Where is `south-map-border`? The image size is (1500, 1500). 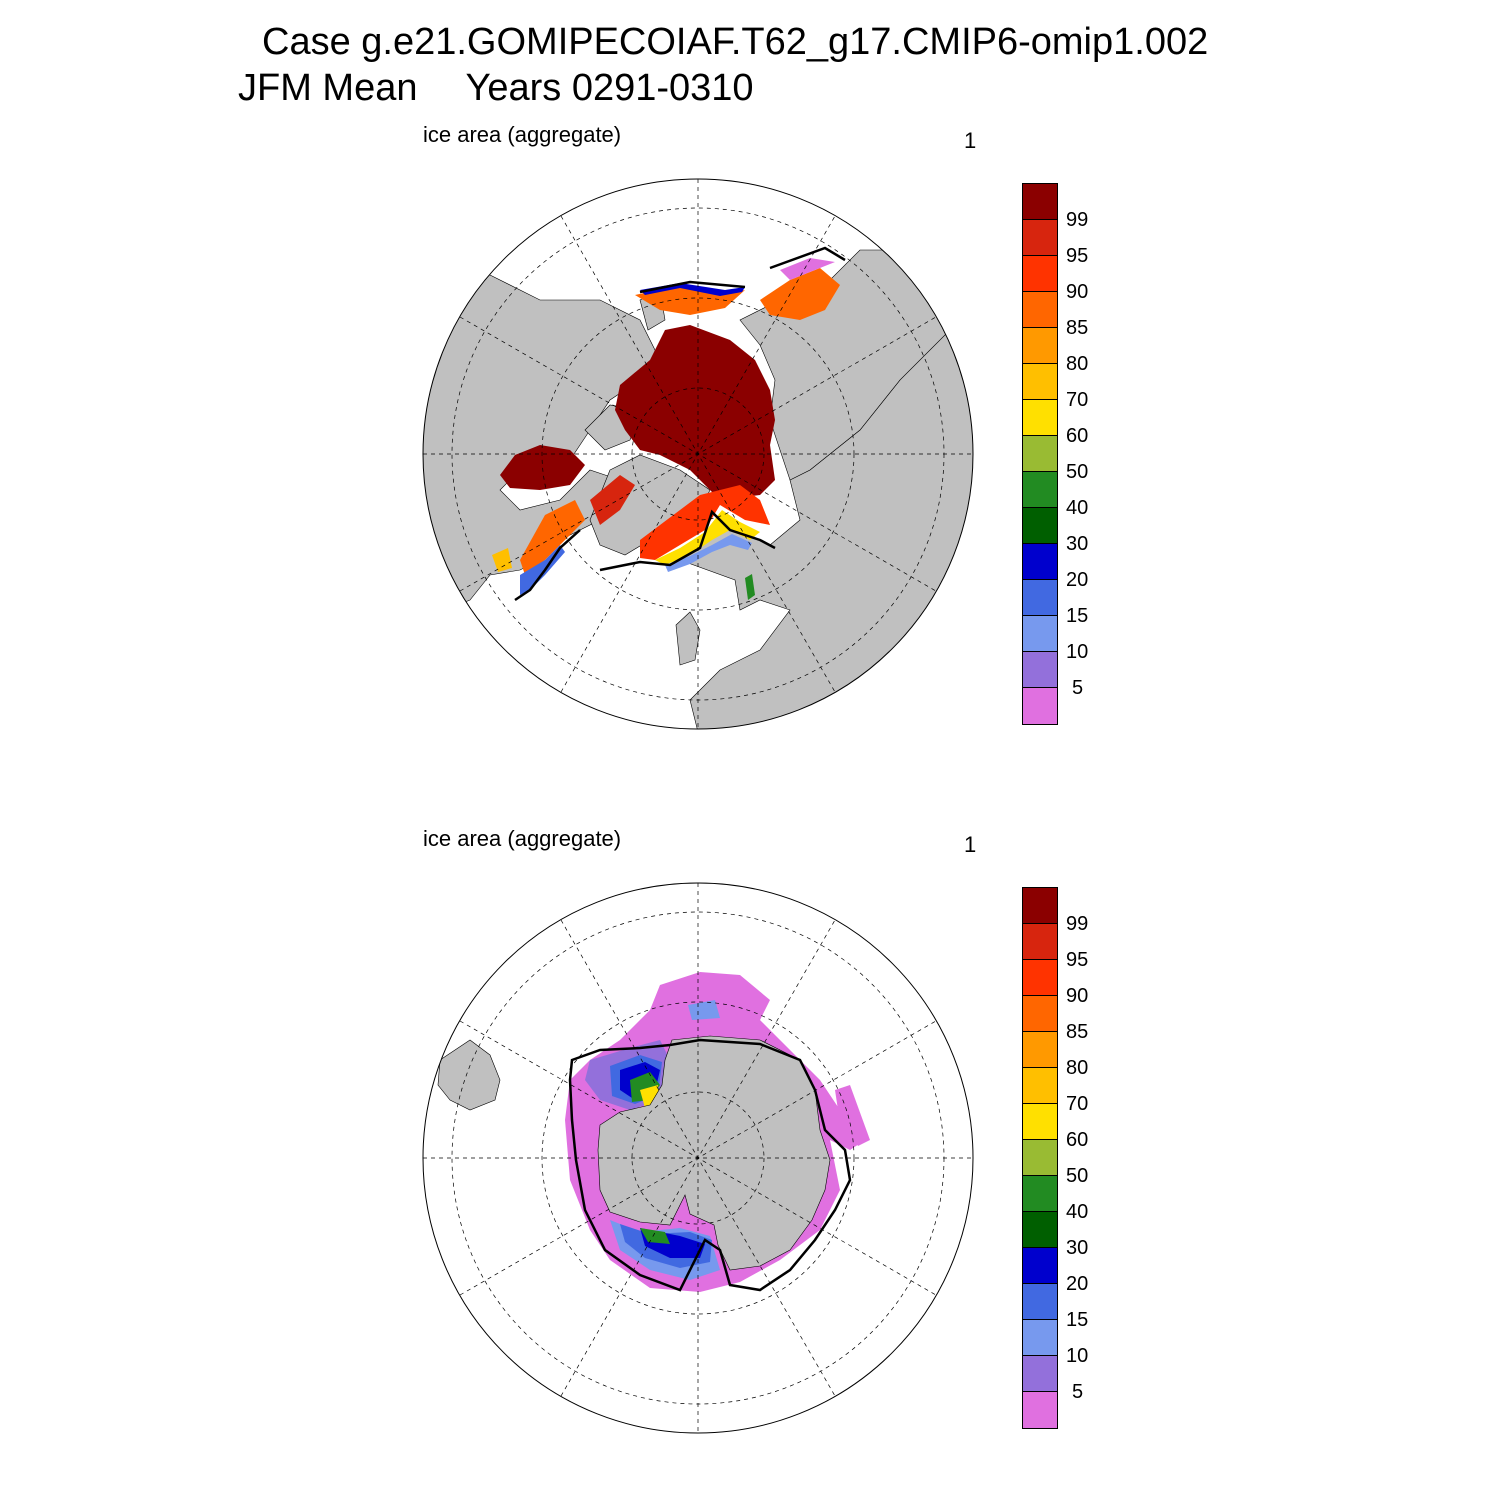
south-map-border is located at coordinates (698, 1158).